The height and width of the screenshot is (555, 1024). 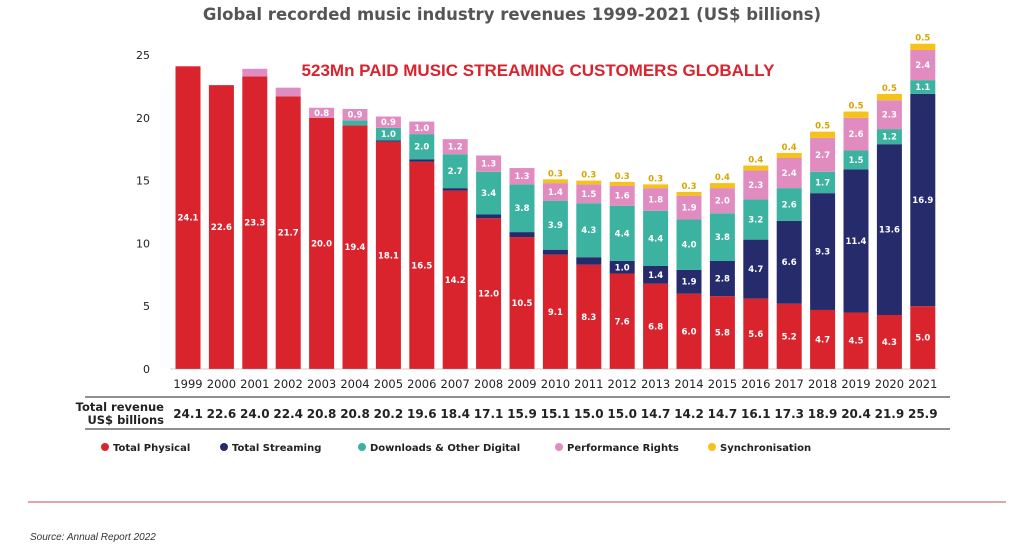 What do you see at coordinates (656, 414) in the screenshot?
I see `total-value: 14.7` at bounding box center [656, 414].